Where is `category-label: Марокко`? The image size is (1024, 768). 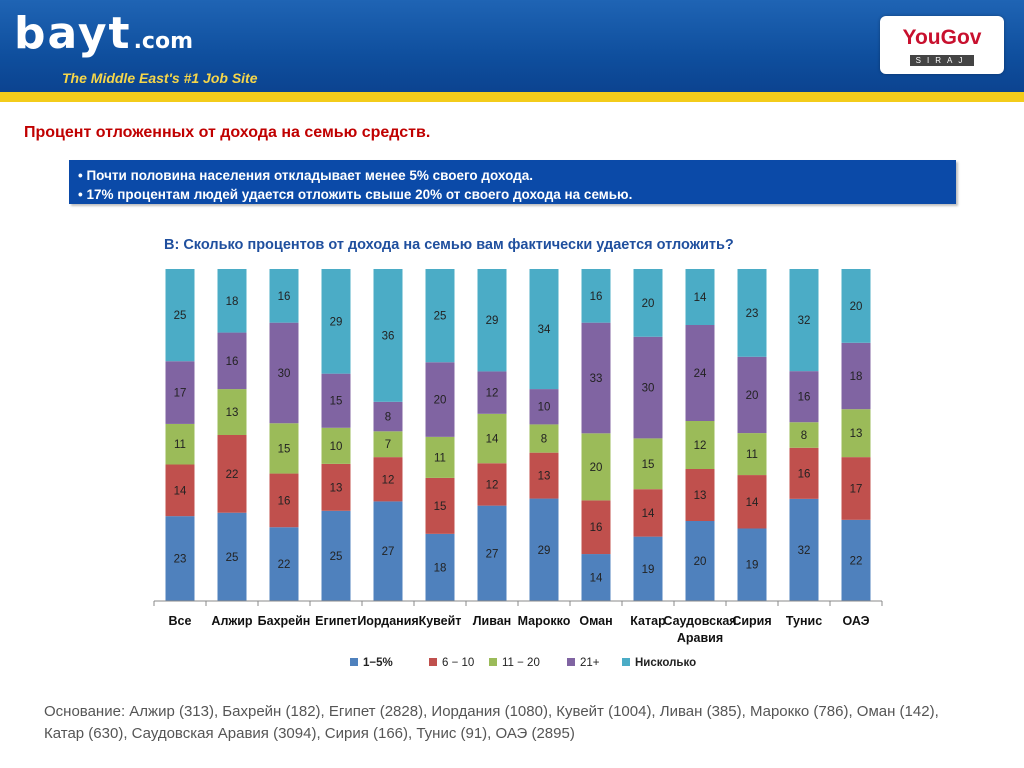
category-label: Марокко is located at coordinates (544, 621).